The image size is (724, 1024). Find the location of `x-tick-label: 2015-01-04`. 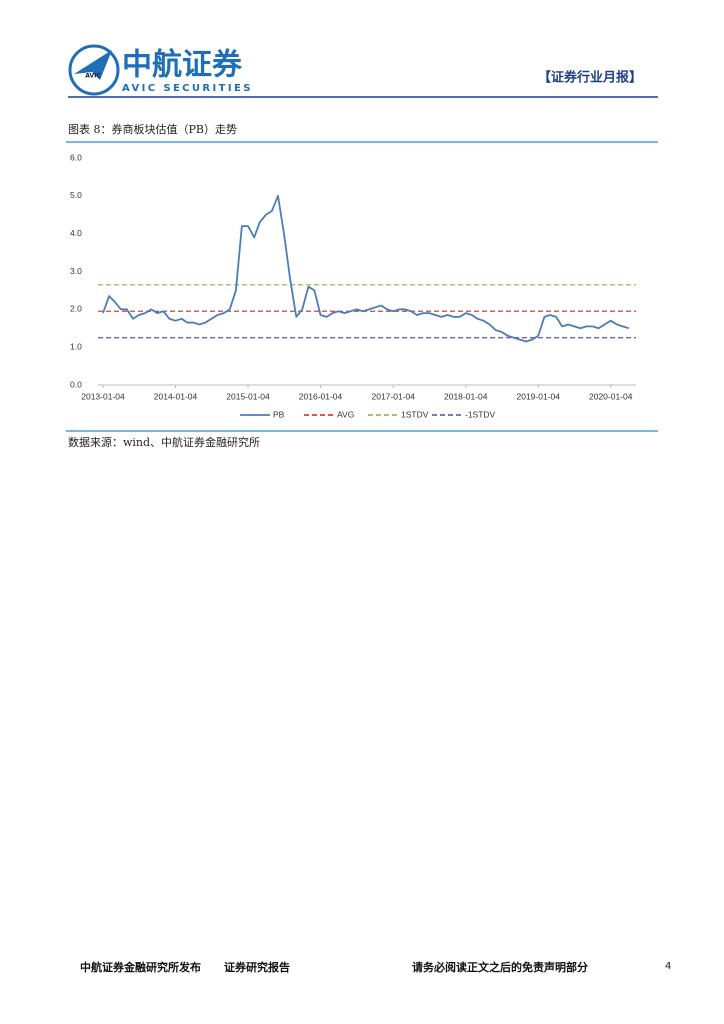

x-tick-label: 2015-01-04 is located at coordinates (248, 396).